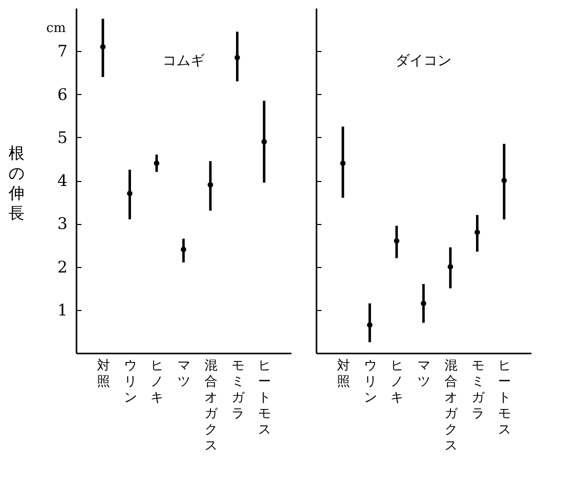 The width and height of the screenshot is (583, 490). What do you see at coordinates (62, 266) in the screenshot?
I see `y-tick-label: 2` at bounding box center [62, 266].